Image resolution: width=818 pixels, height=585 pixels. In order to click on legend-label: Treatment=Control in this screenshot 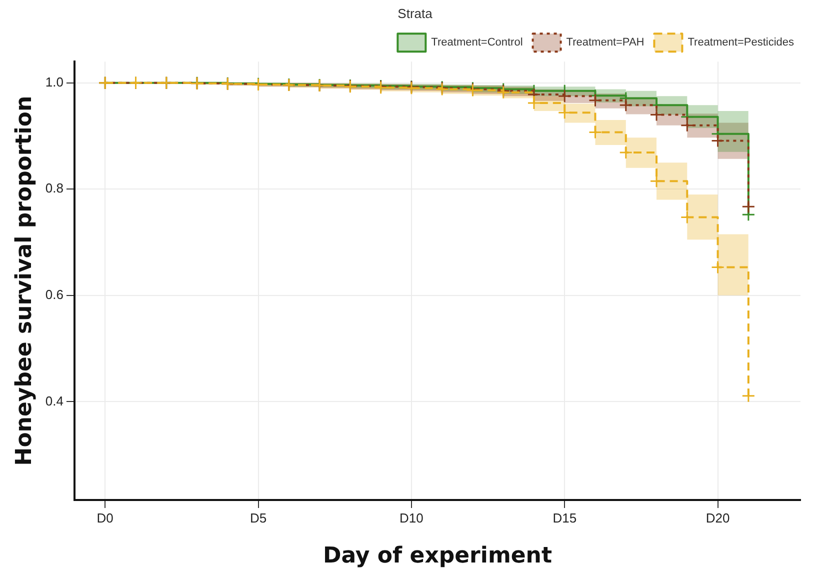, I will do `click(477, 42)`.